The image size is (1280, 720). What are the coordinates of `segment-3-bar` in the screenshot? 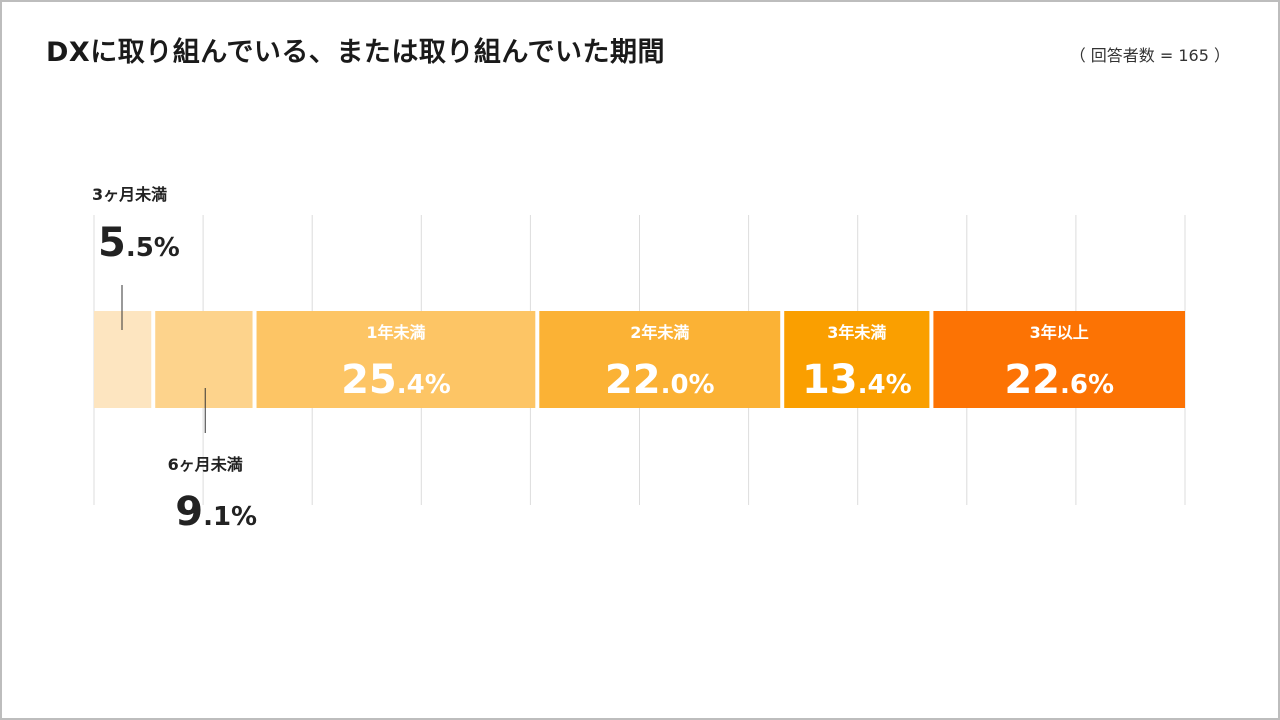 It's located at (396, 359).